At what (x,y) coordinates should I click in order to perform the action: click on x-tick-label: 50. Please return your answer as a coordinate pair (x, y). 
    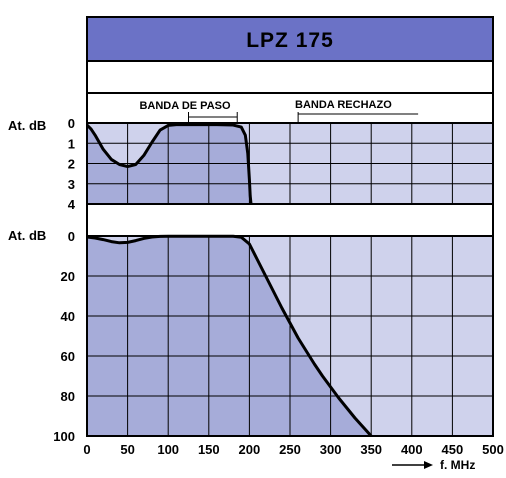
    Looking at the image, I should click on (127, 449).